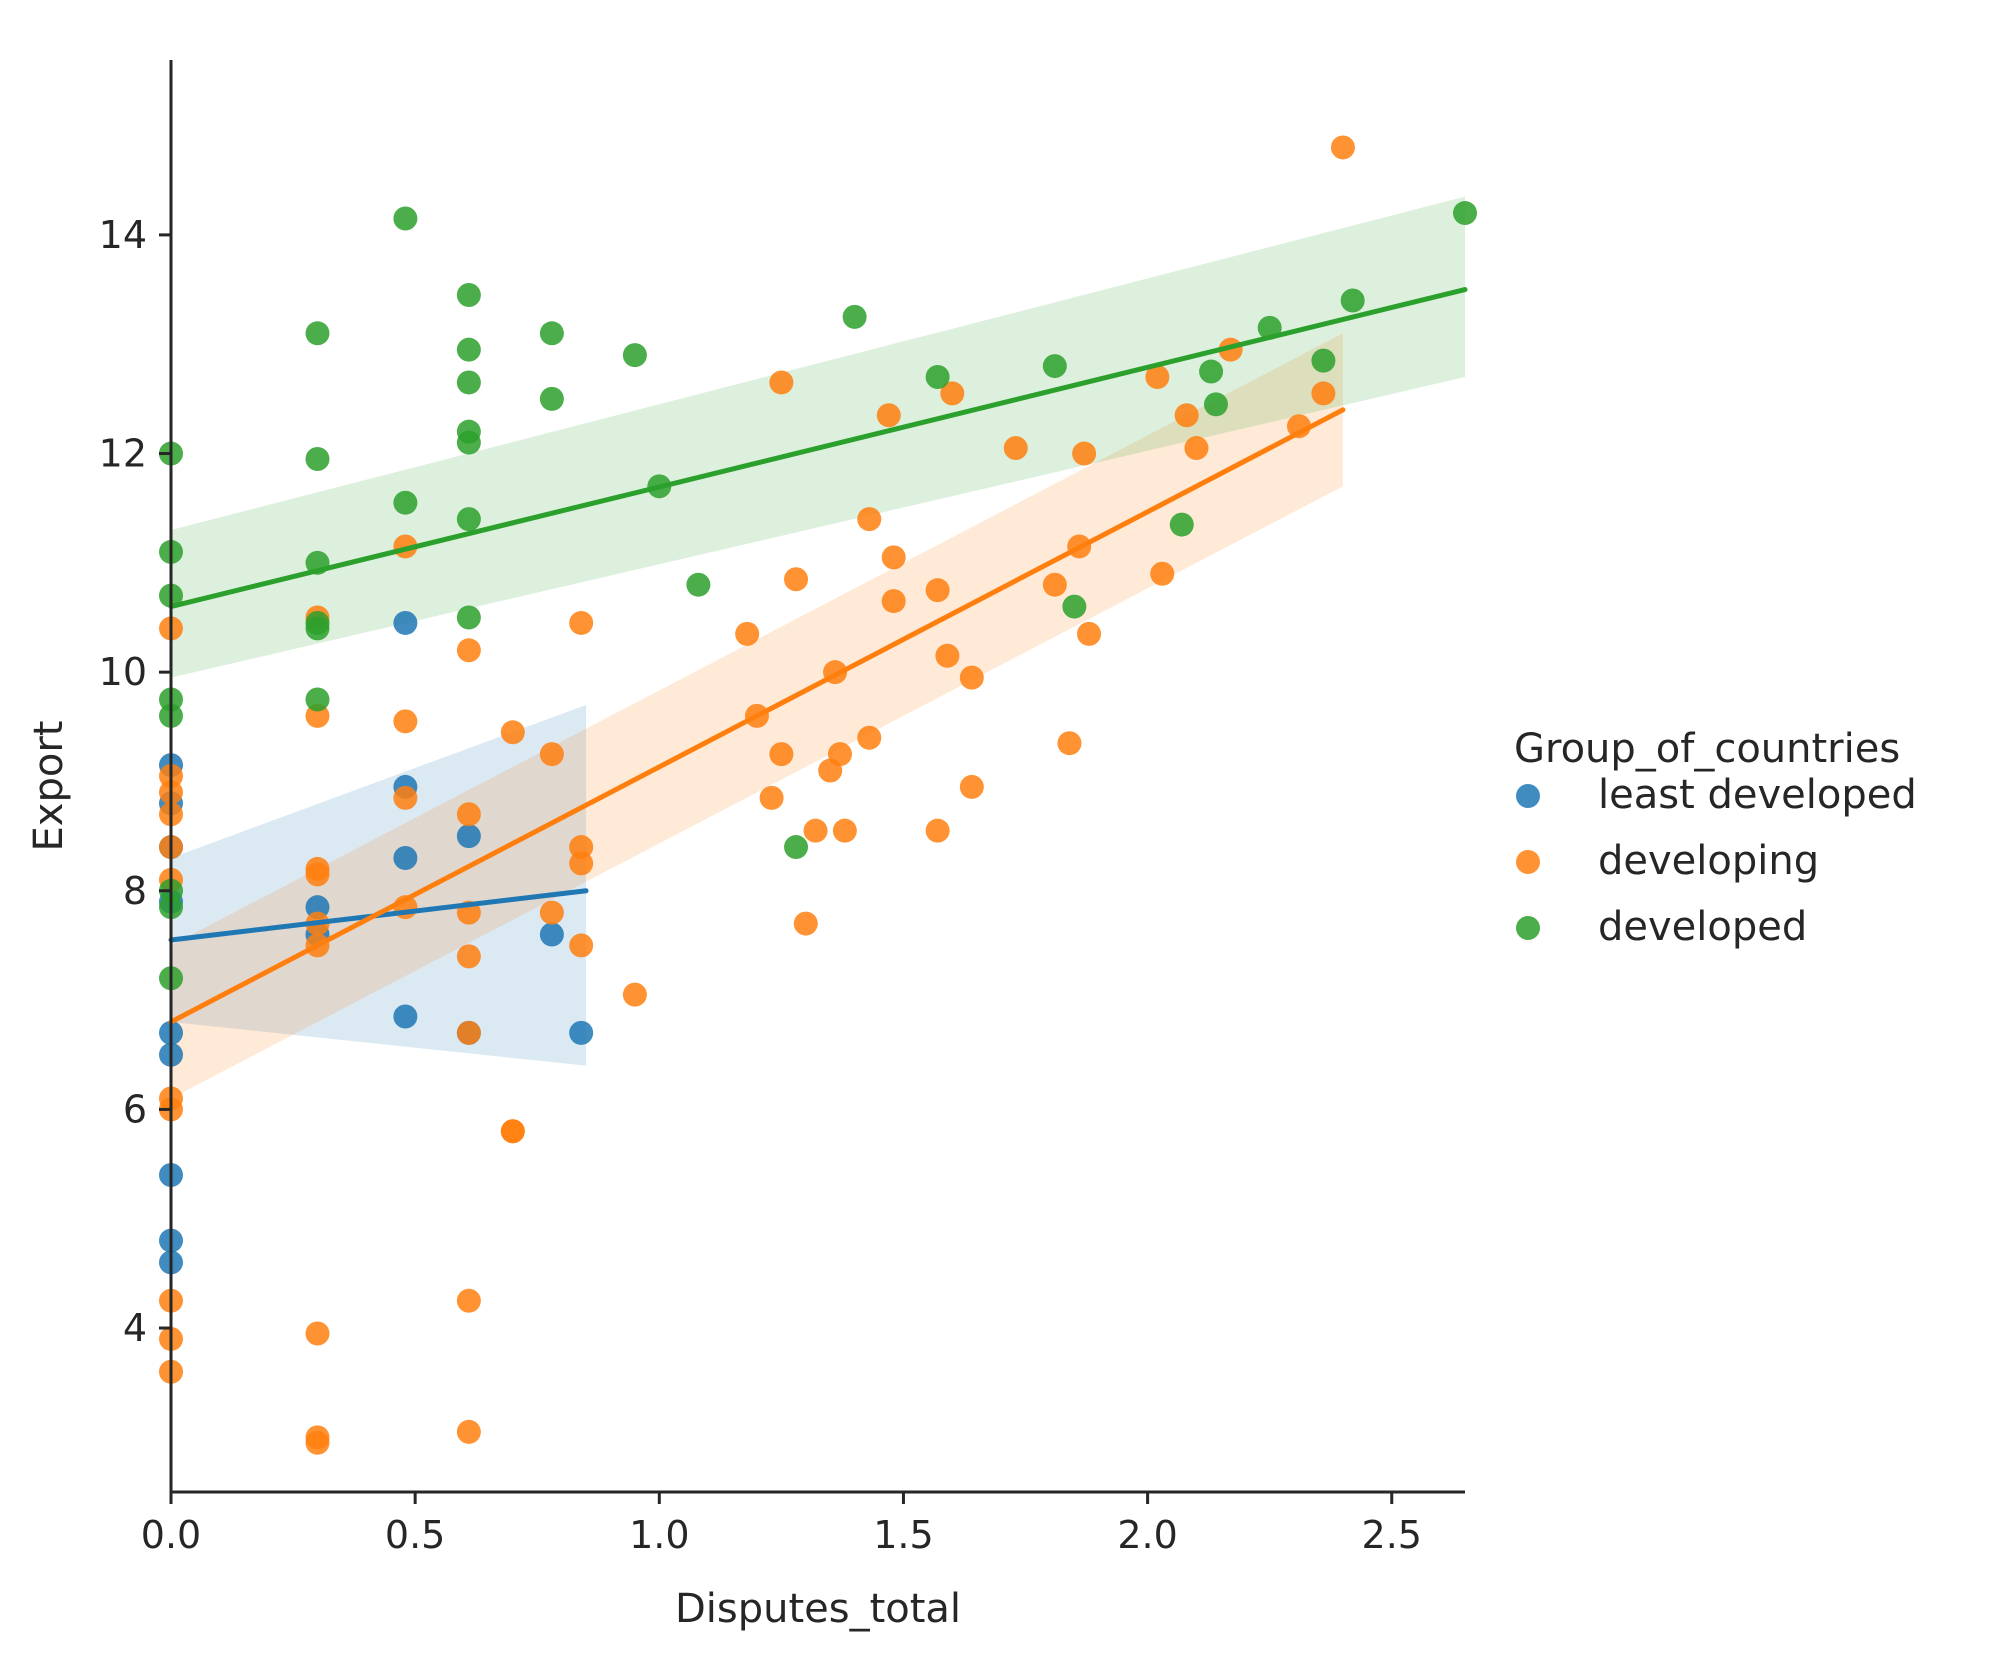 The image size is (1991, 1672). Describe the element at coordinates (1528, 862) in the screenshot. I see `legend-marker-developing` at that location.